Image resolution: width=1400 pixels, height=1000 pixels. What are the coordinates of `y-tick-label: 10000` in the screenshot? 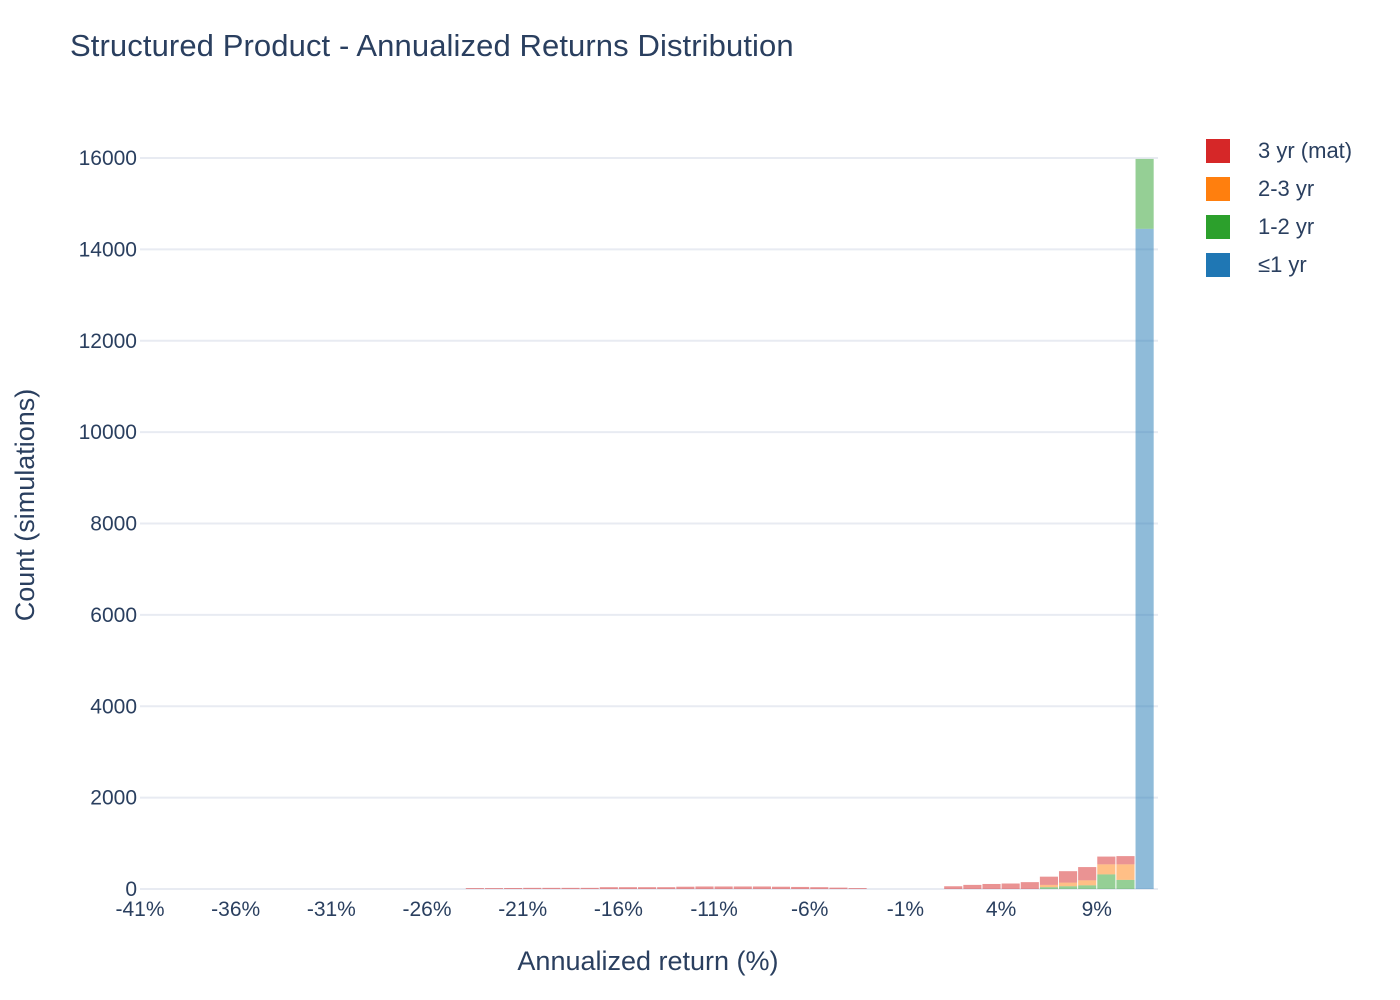 It's located at (108, 432).